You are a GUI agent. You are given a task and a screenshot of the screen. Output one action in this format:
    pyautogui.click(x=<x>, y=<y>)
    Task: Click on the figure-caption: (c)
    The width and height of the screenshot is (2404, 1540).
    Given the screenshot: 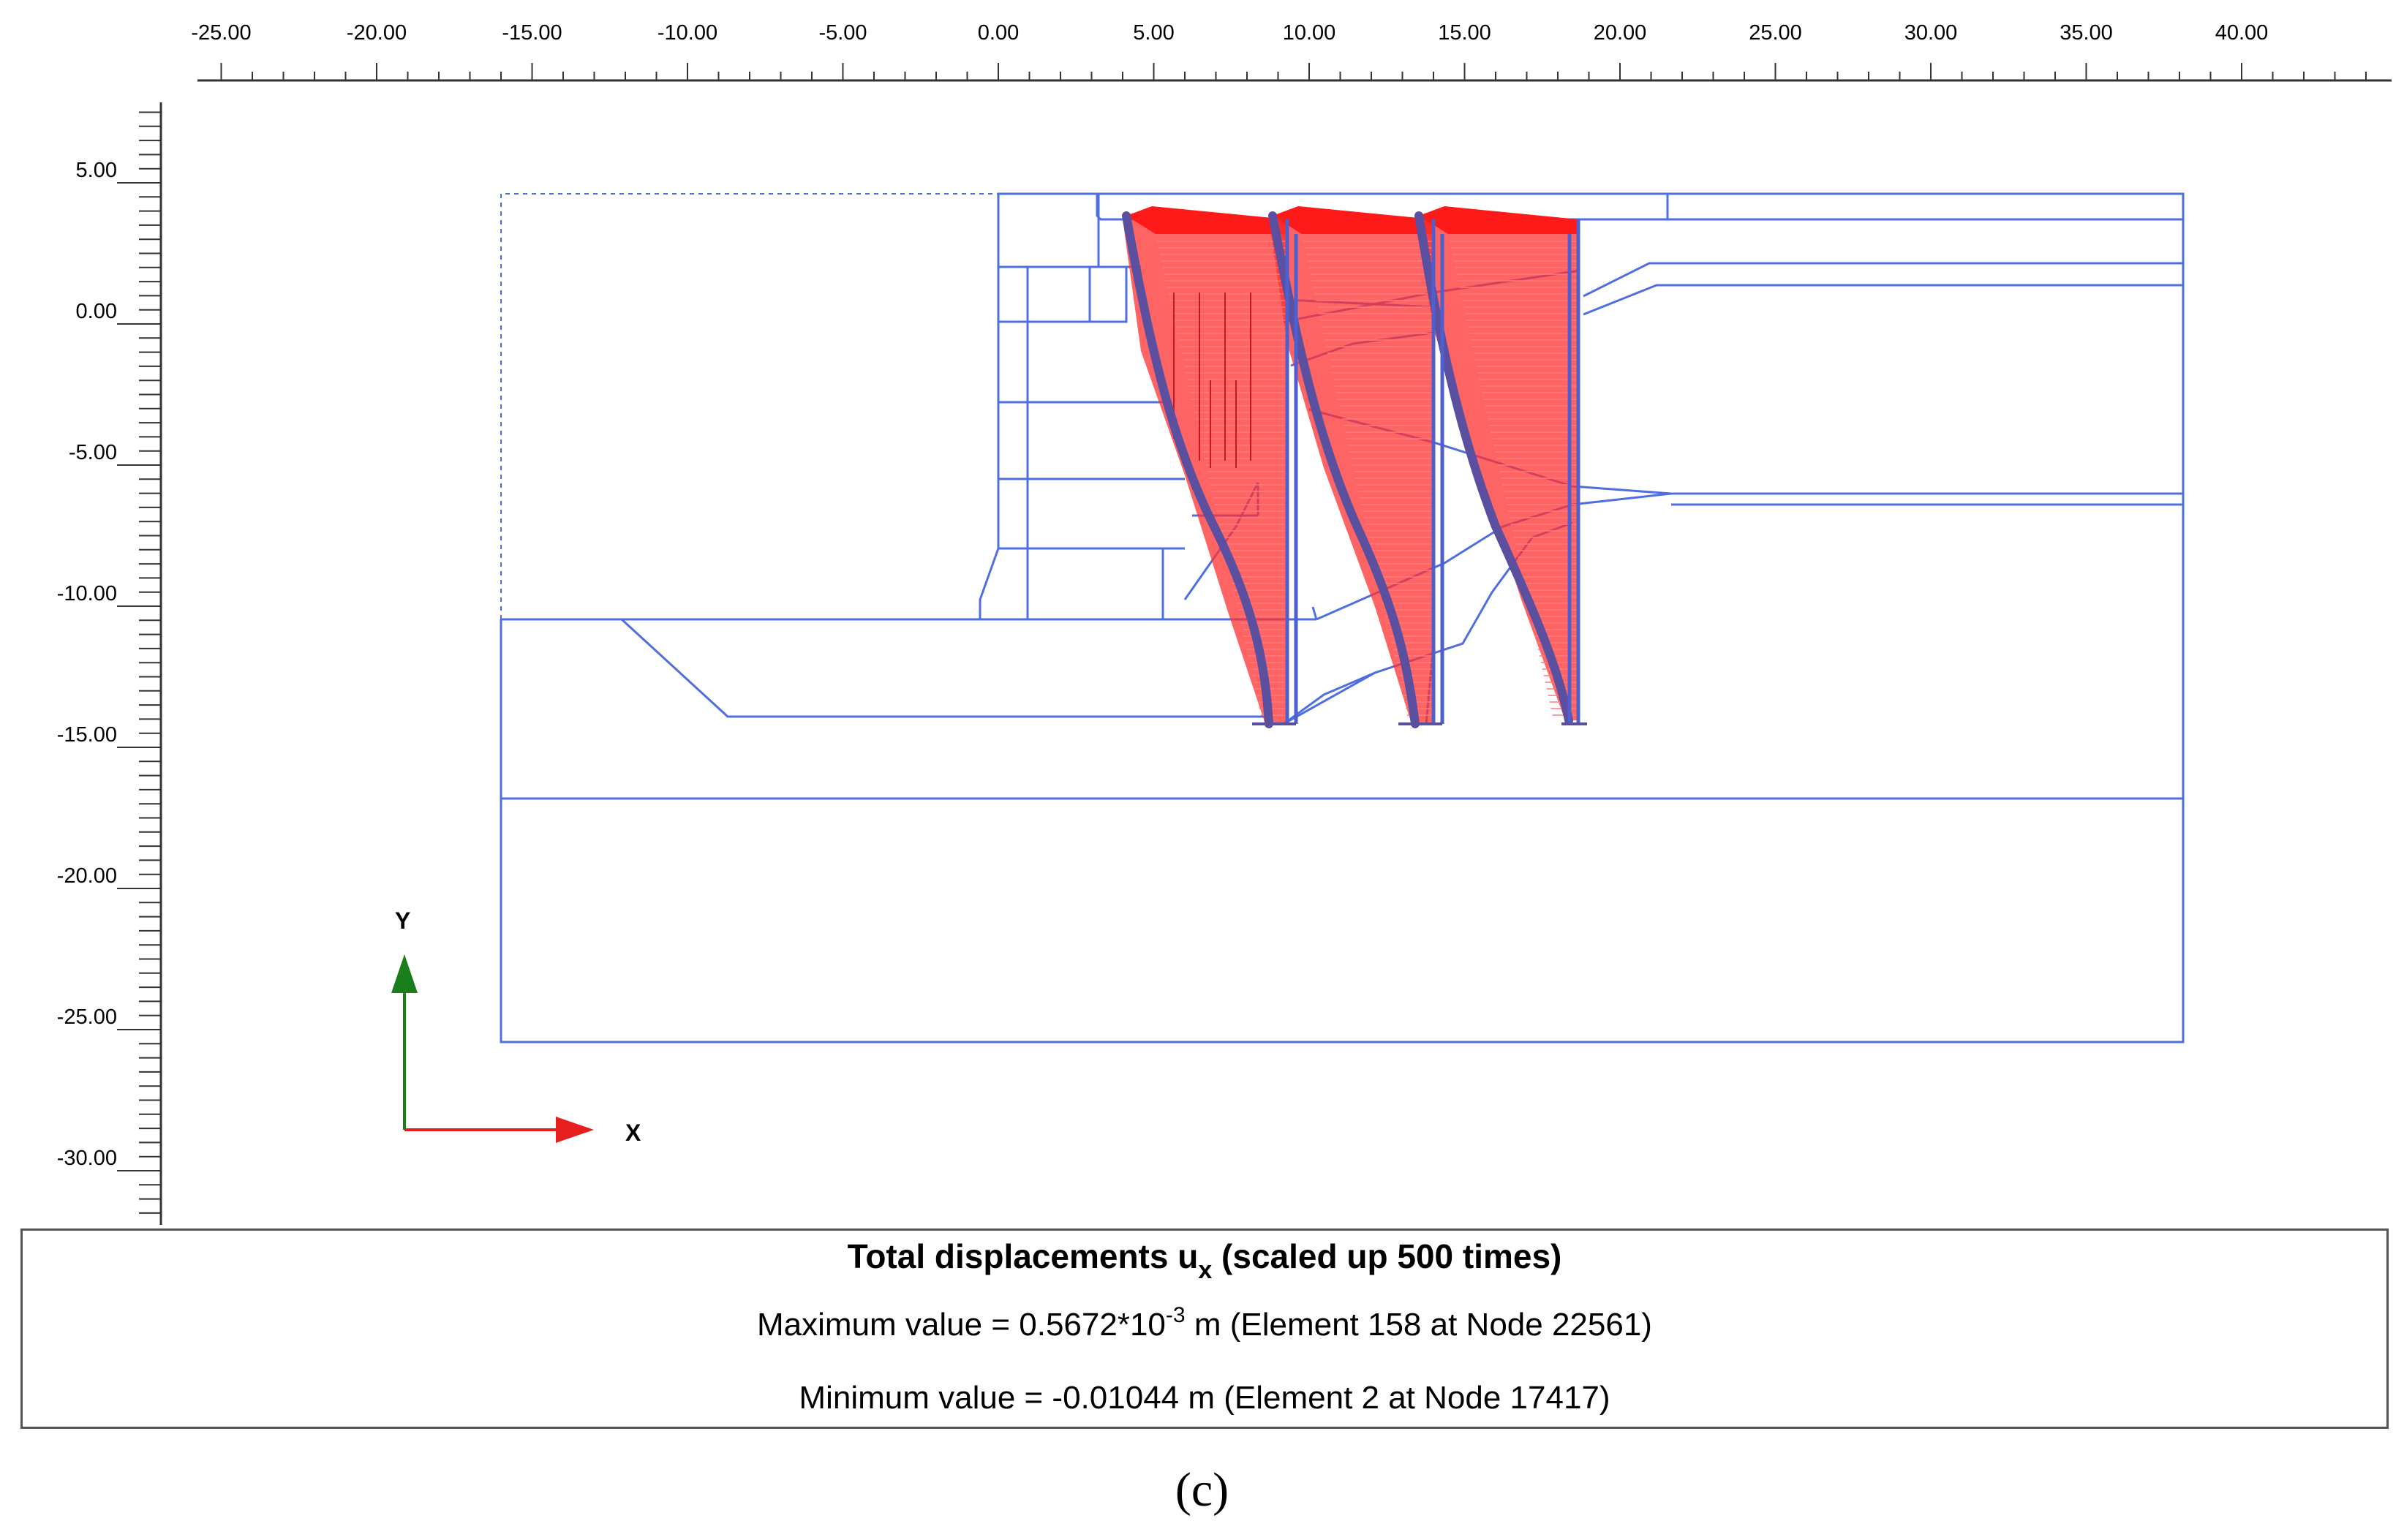 What is the action you would take?
    pyautogui.click(x=1202, y=1490)
    